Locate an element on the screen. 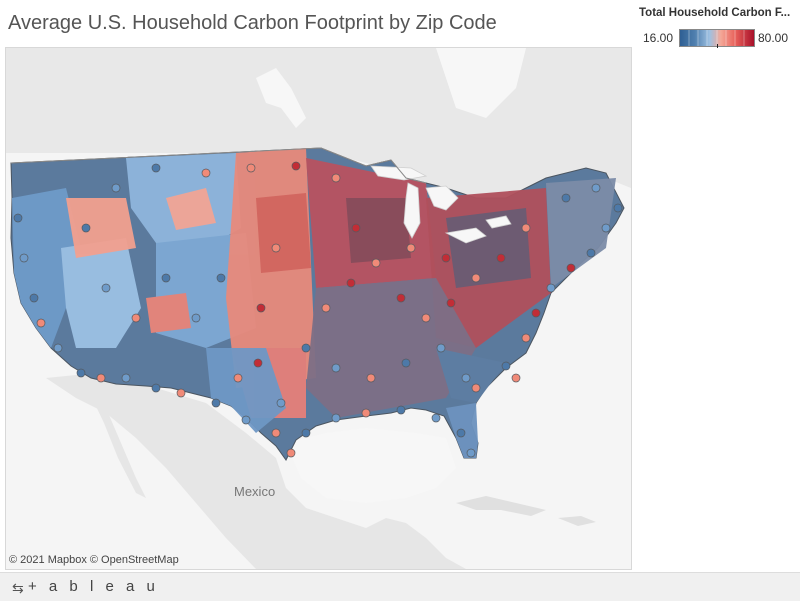  cuba-island is located at coordinates (501, 506).